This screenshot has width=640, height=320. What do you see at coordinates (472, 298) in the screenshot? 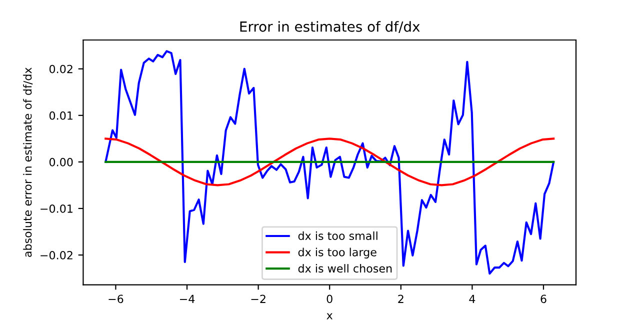
I see `x-tick-label: 4` at bounding box center [472, 298].